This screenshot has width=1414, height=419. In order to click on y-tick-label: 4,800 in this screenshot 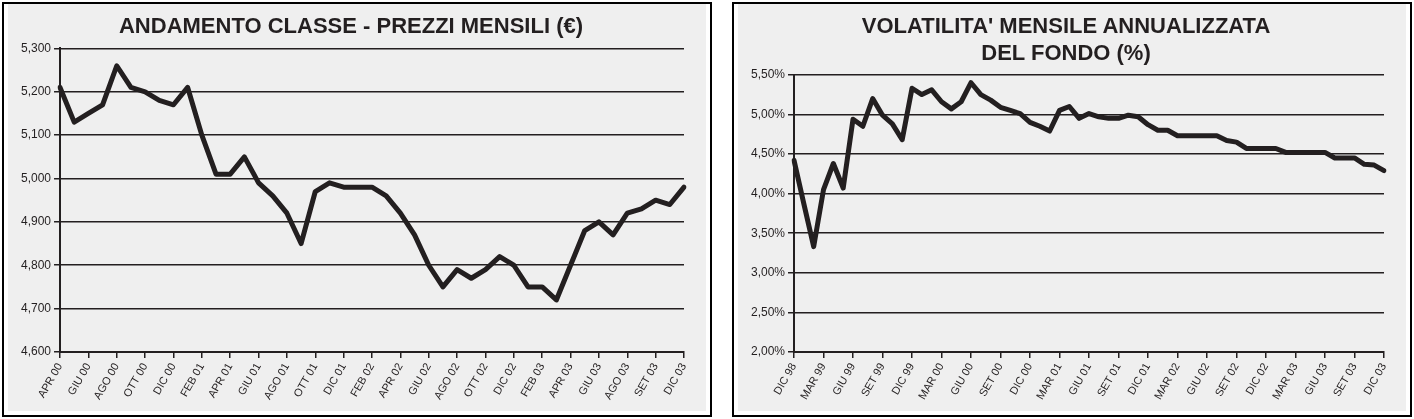, I will do `click(36, 264)`.